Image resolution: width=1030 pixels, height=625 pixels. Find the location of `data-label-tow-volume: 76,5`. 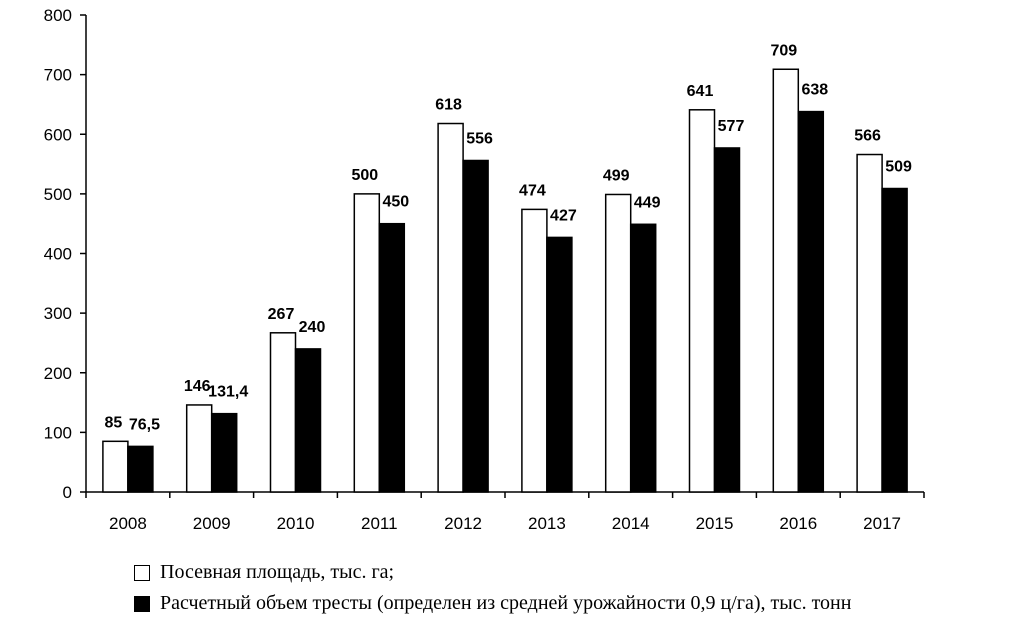

data-label-tow-volume: 76,5 is located at coordinates (144, 424).